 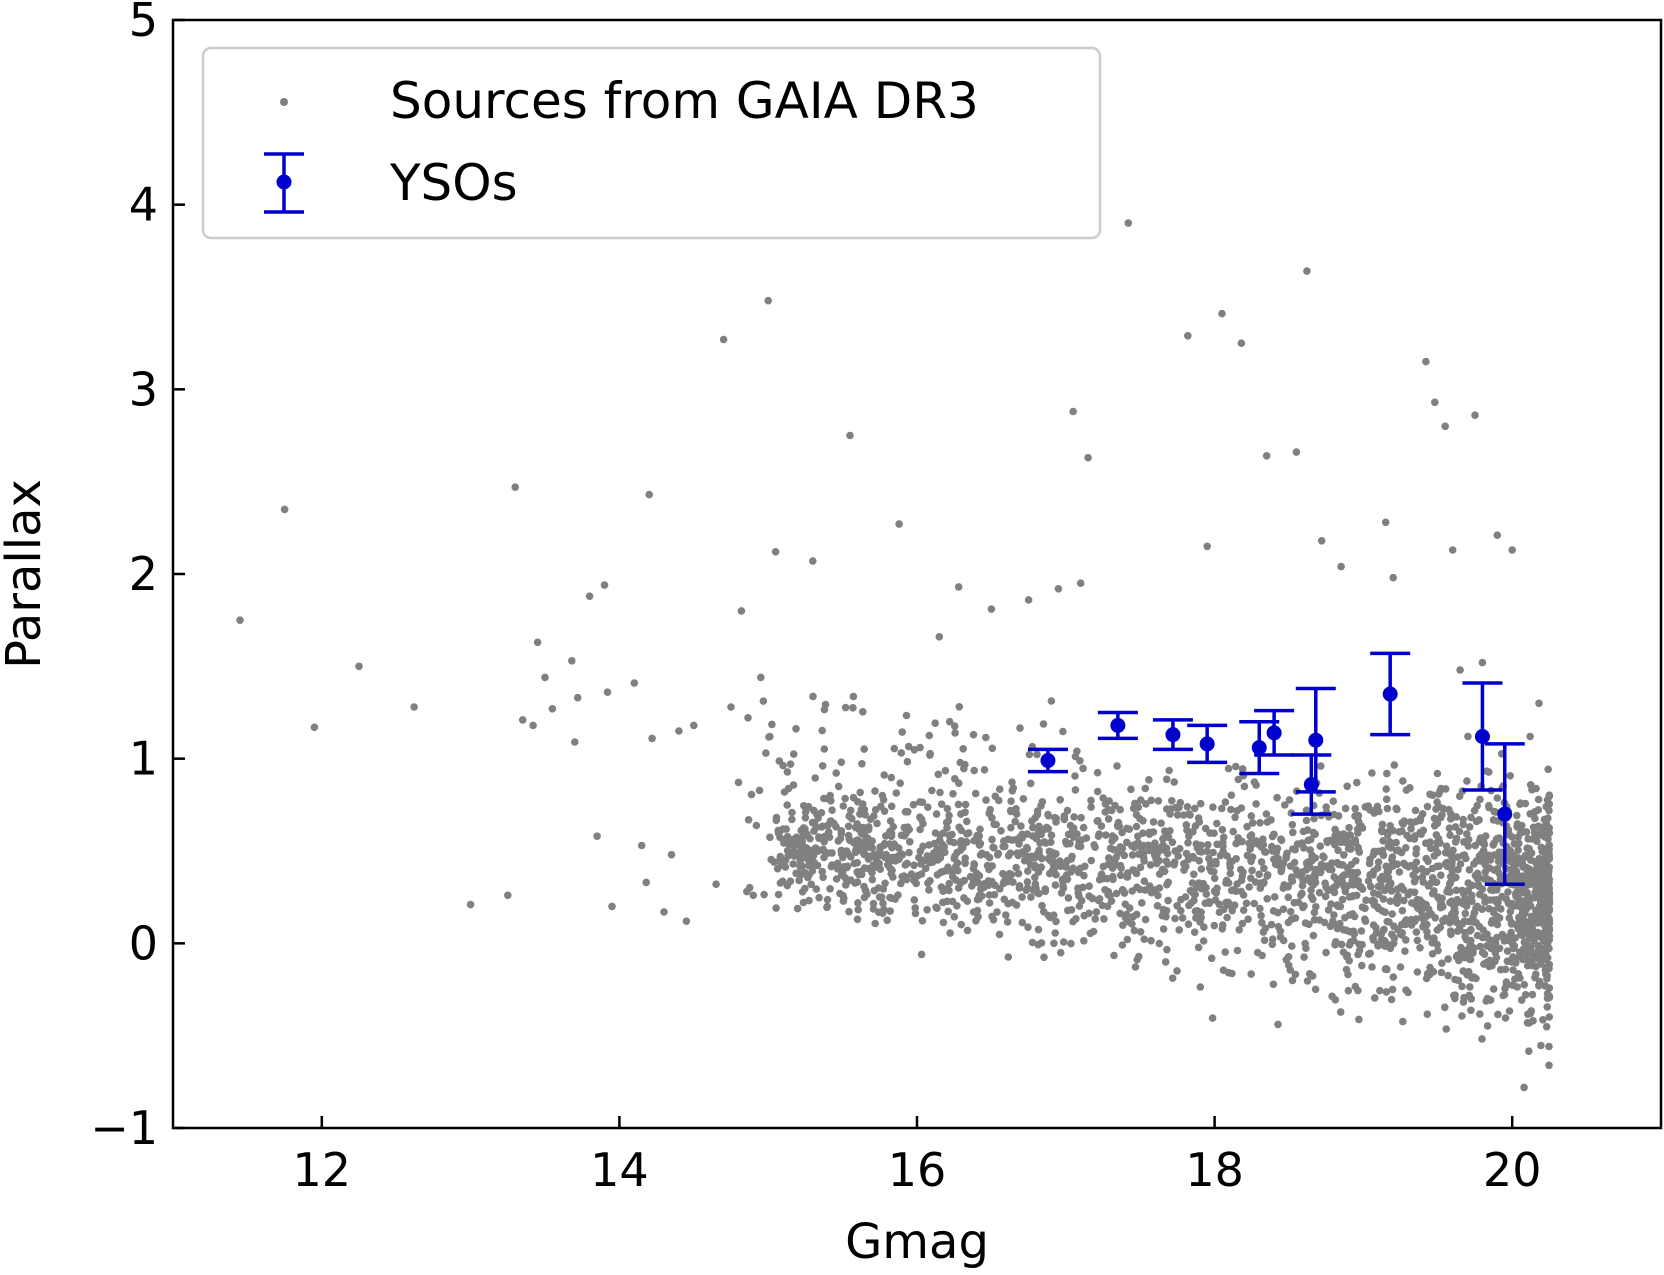 What do you see at coordinates (322, 1170) in the screenshot?
I see `x-tick-label: 12` at bounding box center [322, 1170].